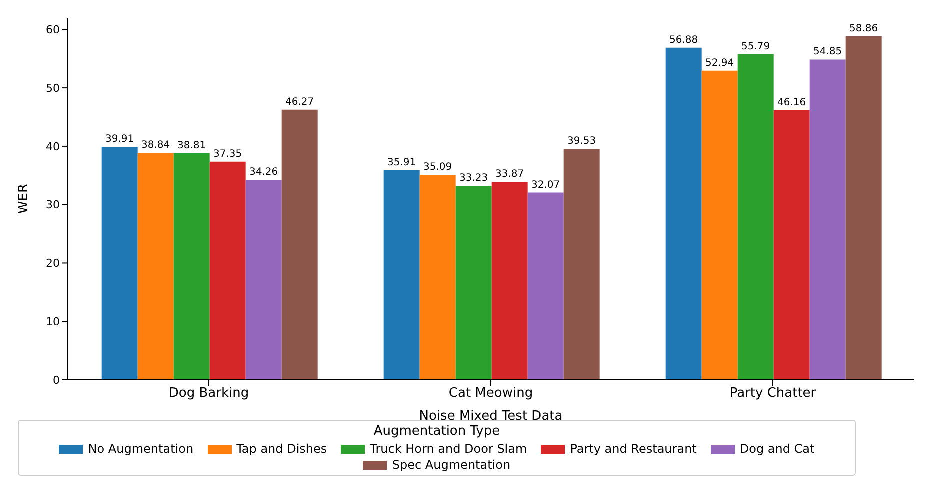 Image resolution: width=932 pixels, height=489 pixels. What do you see at coordinates (510, 174) in the screenshot?
I see `data-label: 33.87` at bounding box center [510, 174].